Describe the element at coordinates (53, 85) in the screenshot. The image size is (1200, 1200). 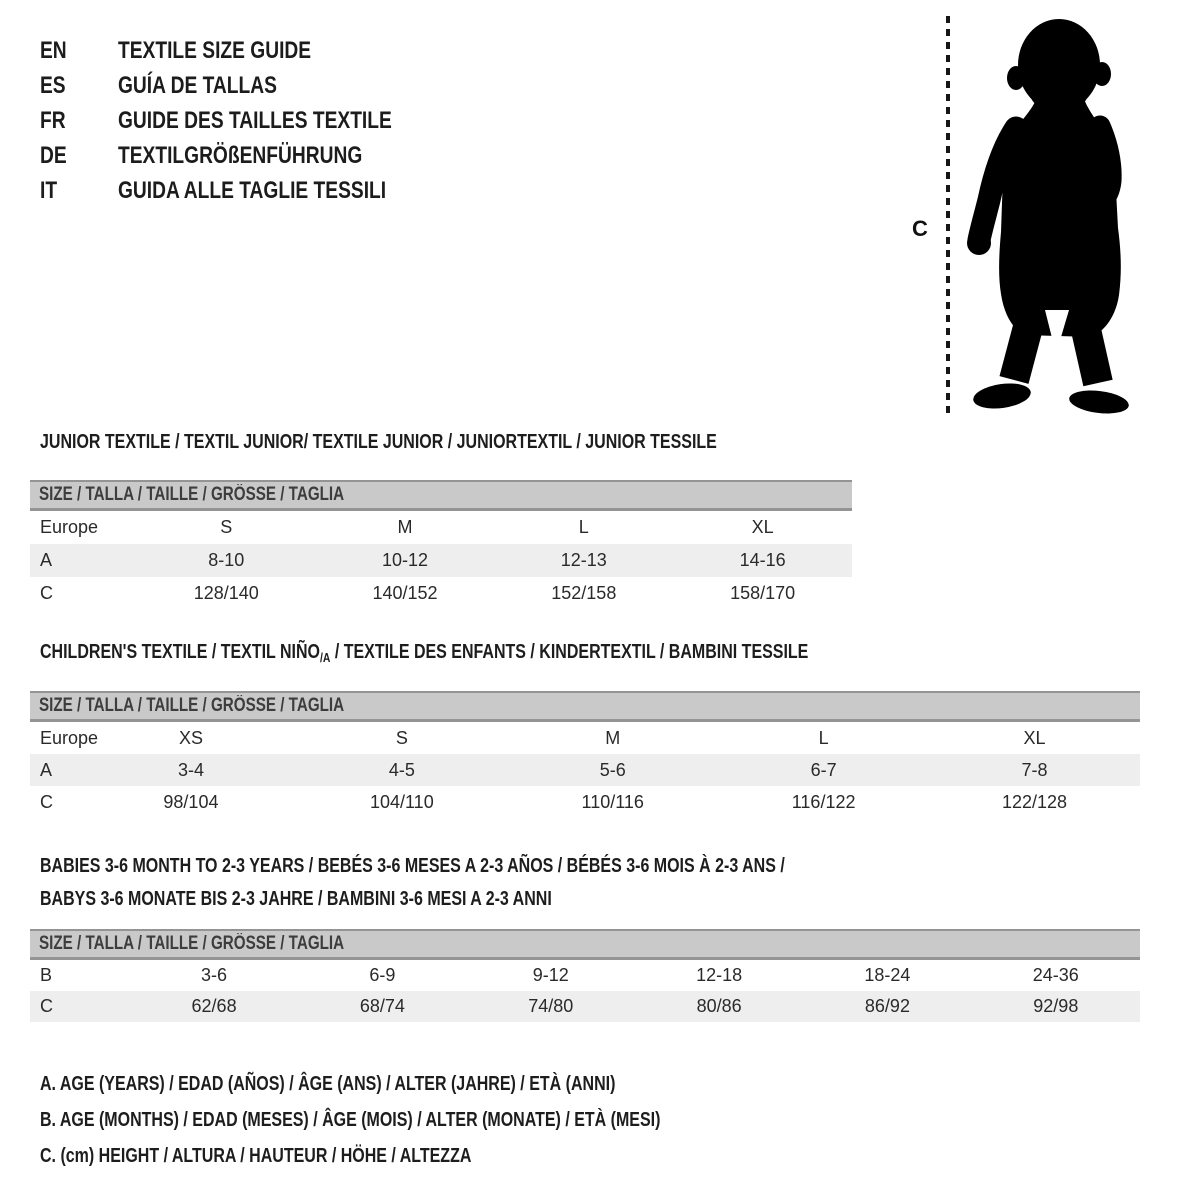
I see `language-code: ES` at that location.